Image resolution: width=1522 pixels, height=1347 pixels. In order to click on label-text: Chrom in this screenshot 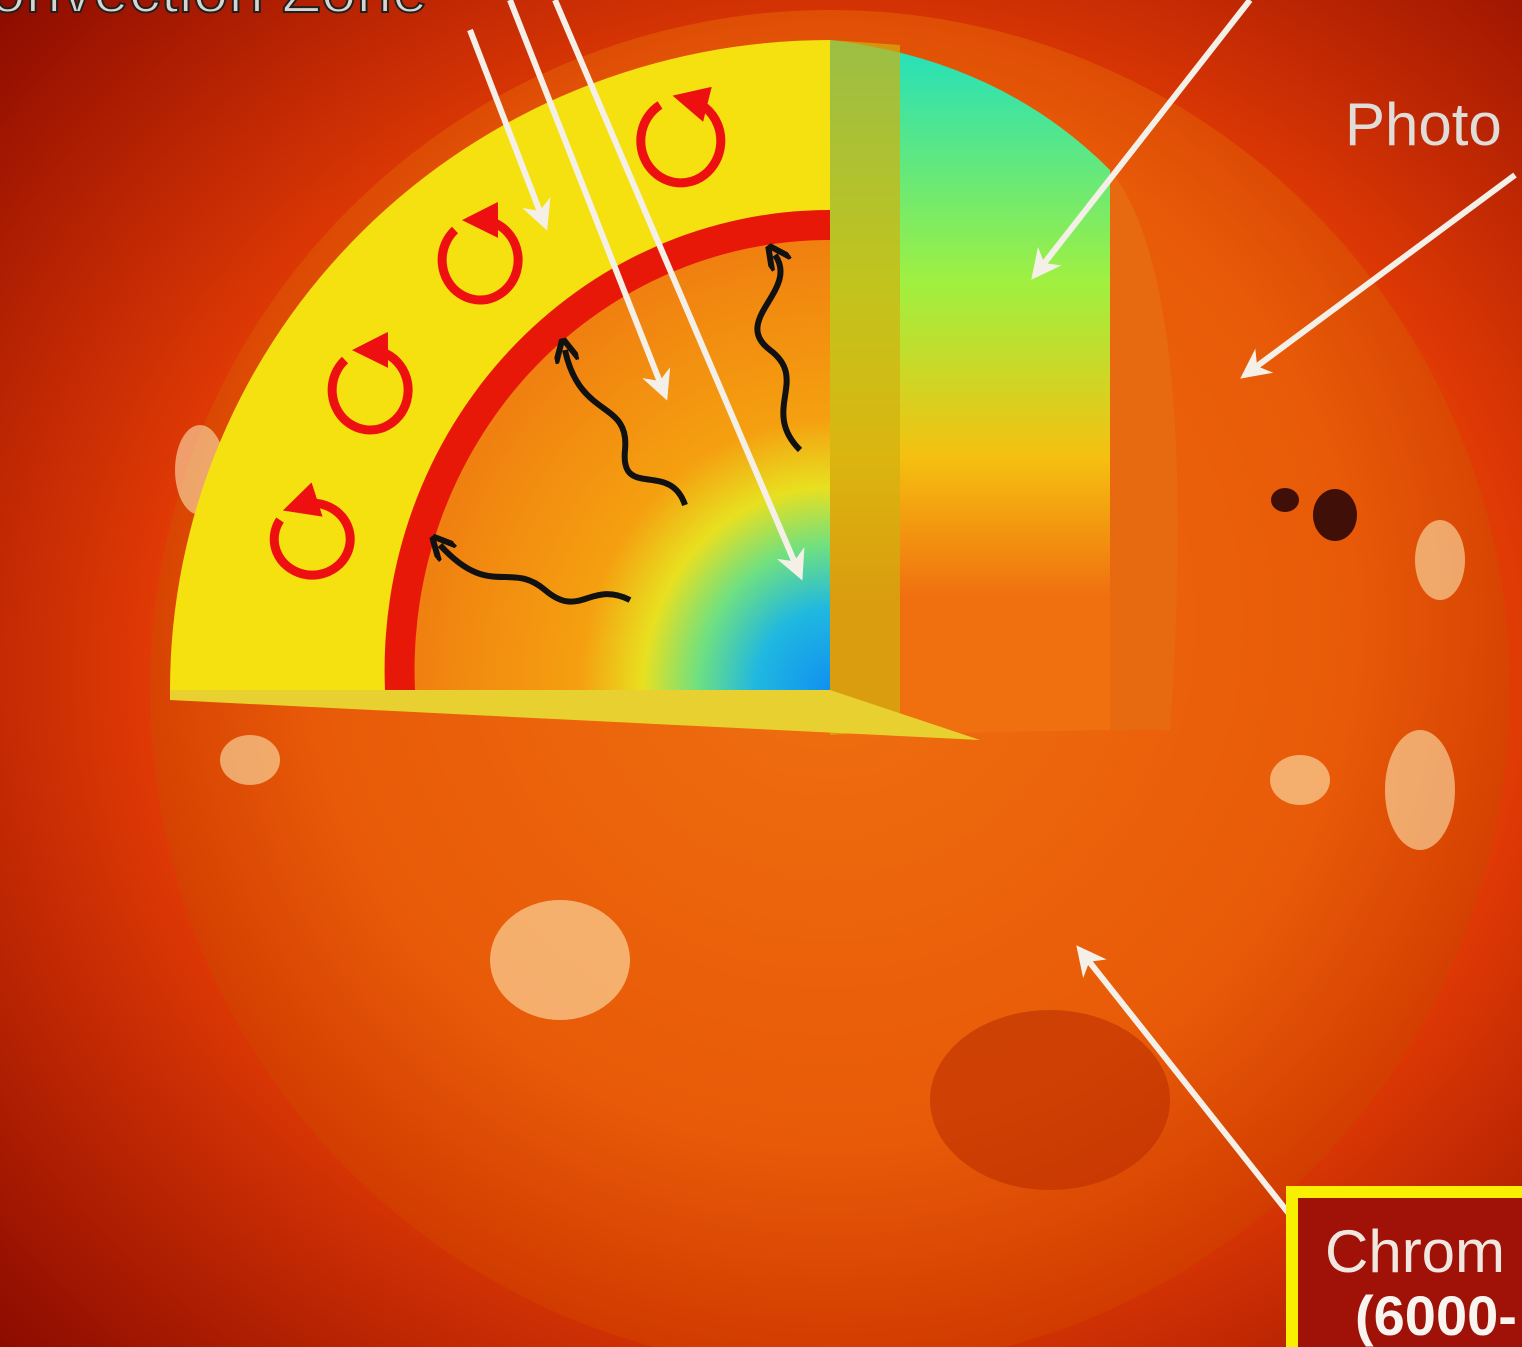, I will do `click(1415, 1251)`.